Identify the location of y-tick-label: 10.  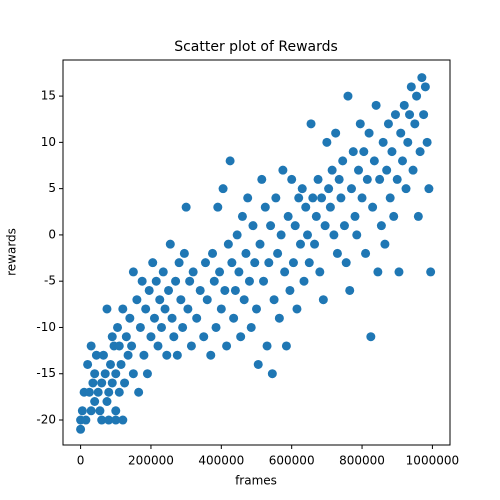
(48, 142).